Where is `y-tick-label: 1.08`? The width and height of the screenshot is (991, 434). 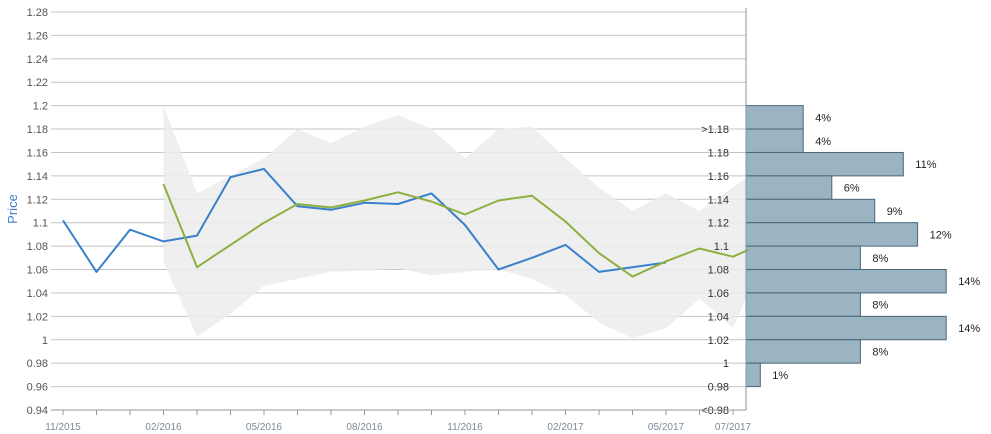
y-tick-label: 1.08 is located at coordinates (37, 247).